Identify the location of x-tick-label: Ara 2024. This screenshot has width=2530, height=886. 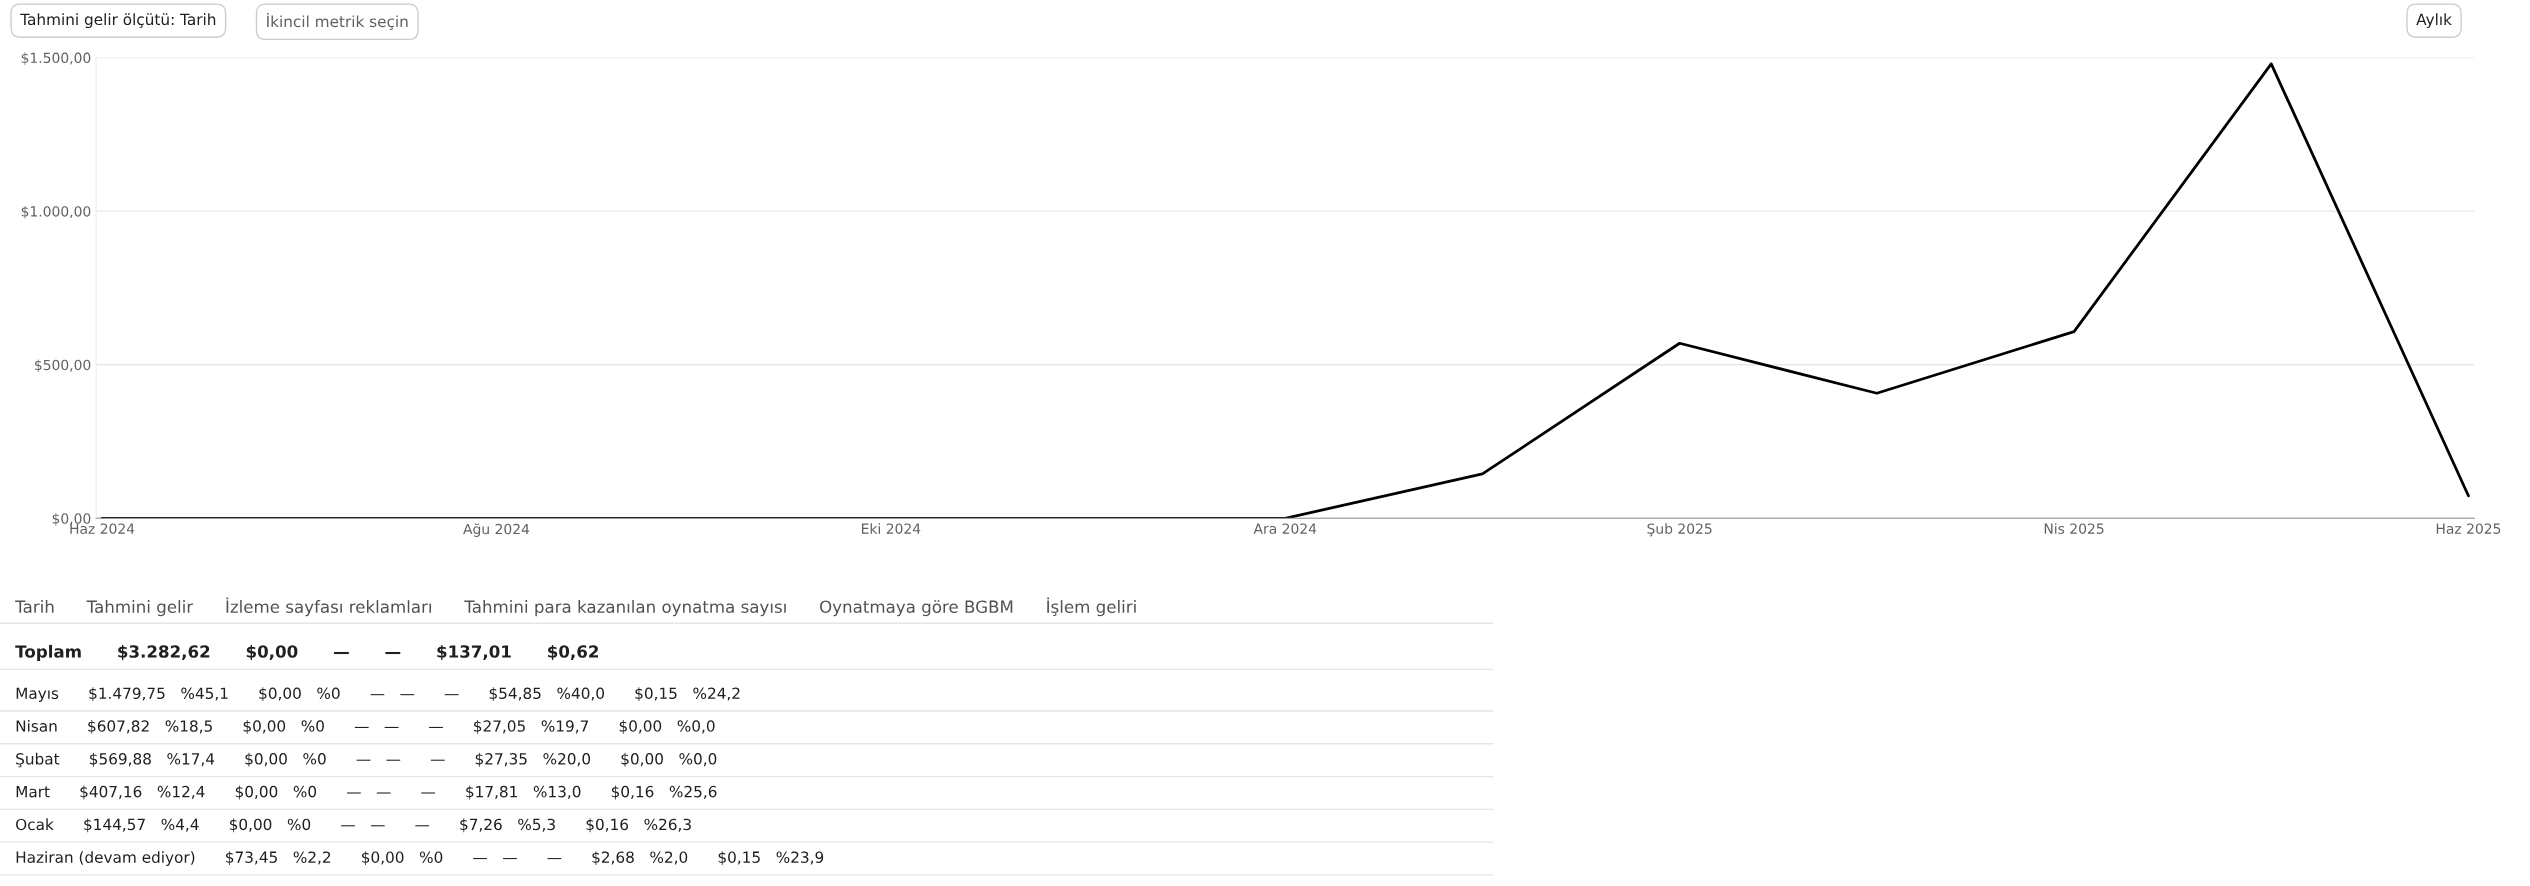
(1285, 528).